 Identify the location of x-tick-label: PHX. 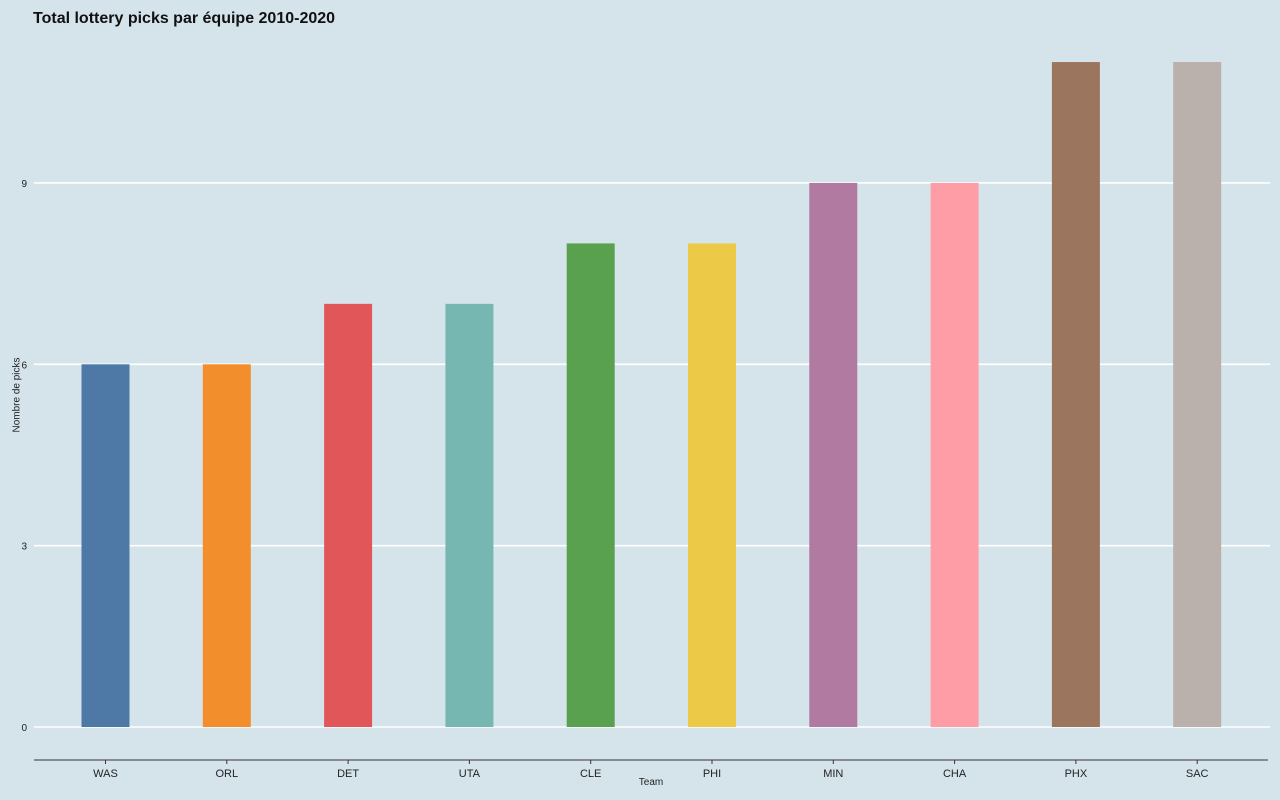
(1076, 774).